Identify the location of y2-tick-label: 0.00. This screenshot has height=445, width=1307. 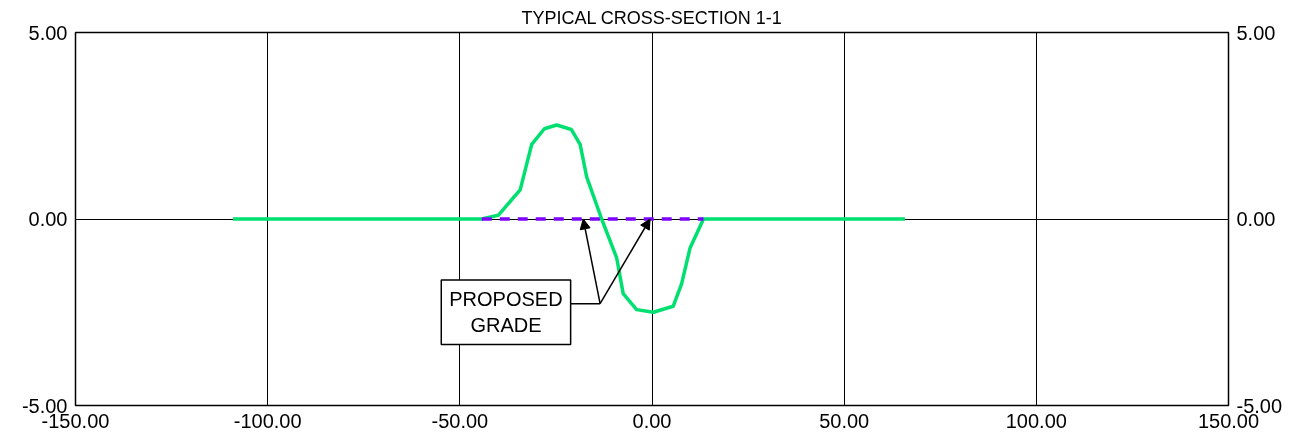
(1256, 219).